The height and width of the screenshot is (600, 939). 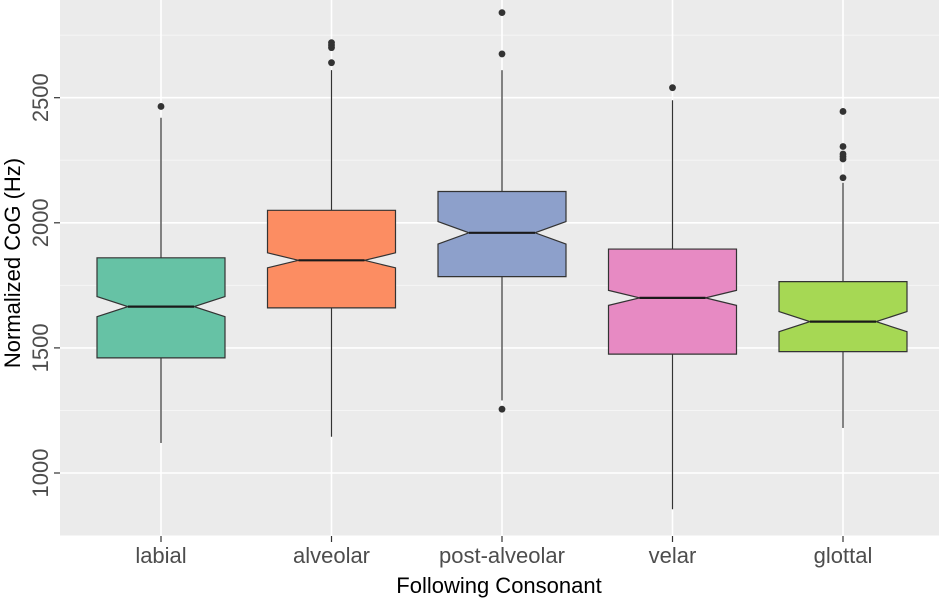 I want to click on x-tick-label: labial, so click(x=160, y=555).